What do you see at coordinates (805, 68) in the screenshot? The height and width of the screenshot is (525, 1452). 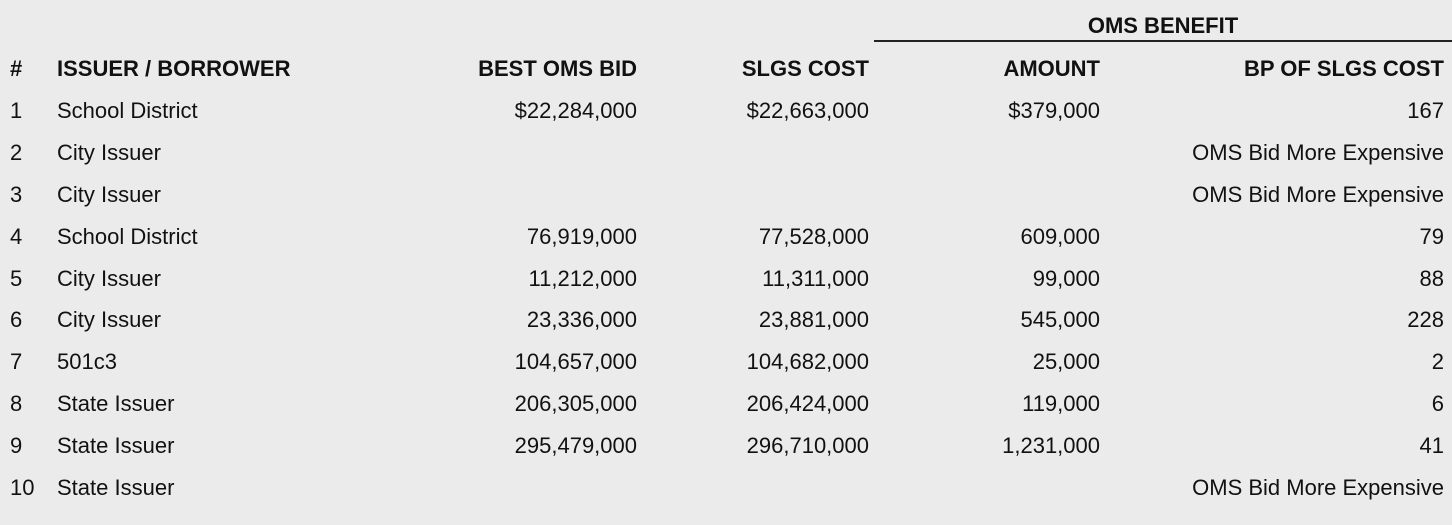 I see `header-slgs-cost: SLGS COST` at bounding box center [805, 68].